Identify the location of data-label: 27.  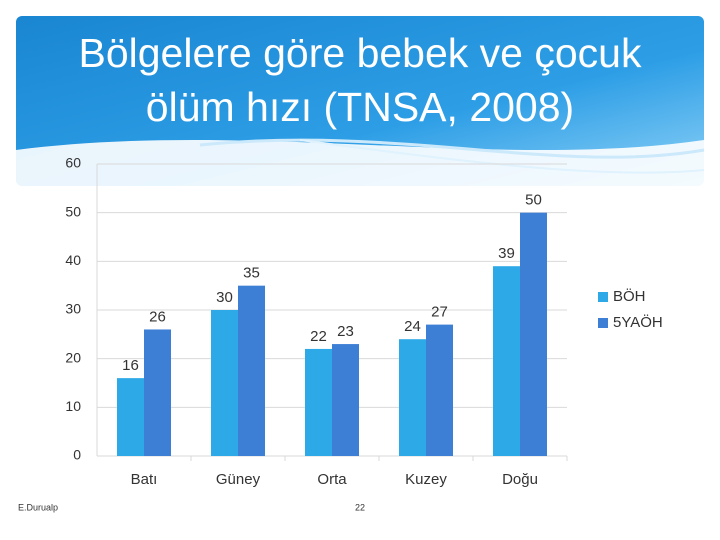
(439, 312).